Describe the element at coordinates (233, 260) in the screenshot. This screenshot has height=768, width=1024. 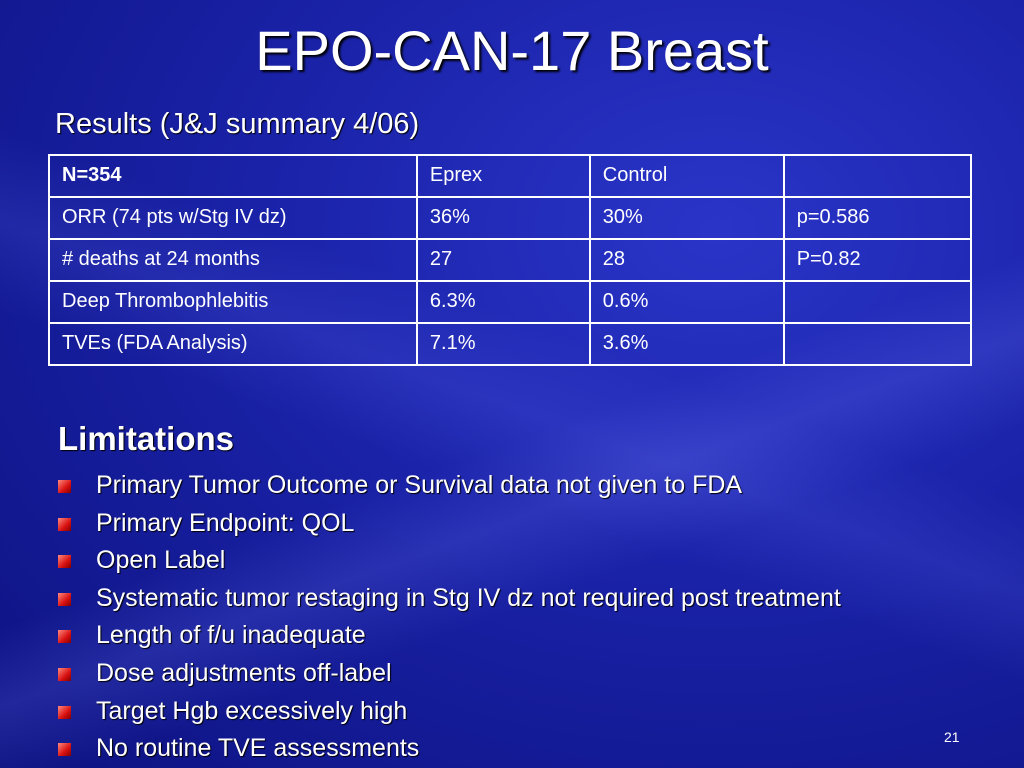
I see `table-cell: # deaths at 24 months` at that location.